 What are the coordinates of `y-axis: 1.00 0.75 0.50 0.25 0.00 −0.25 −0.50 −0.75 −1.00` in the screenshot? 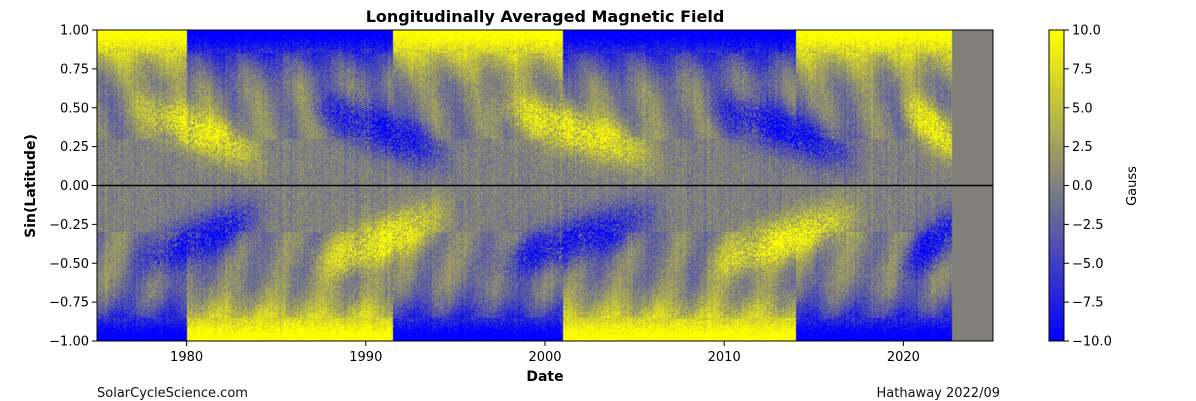 It's located at (73, 187).